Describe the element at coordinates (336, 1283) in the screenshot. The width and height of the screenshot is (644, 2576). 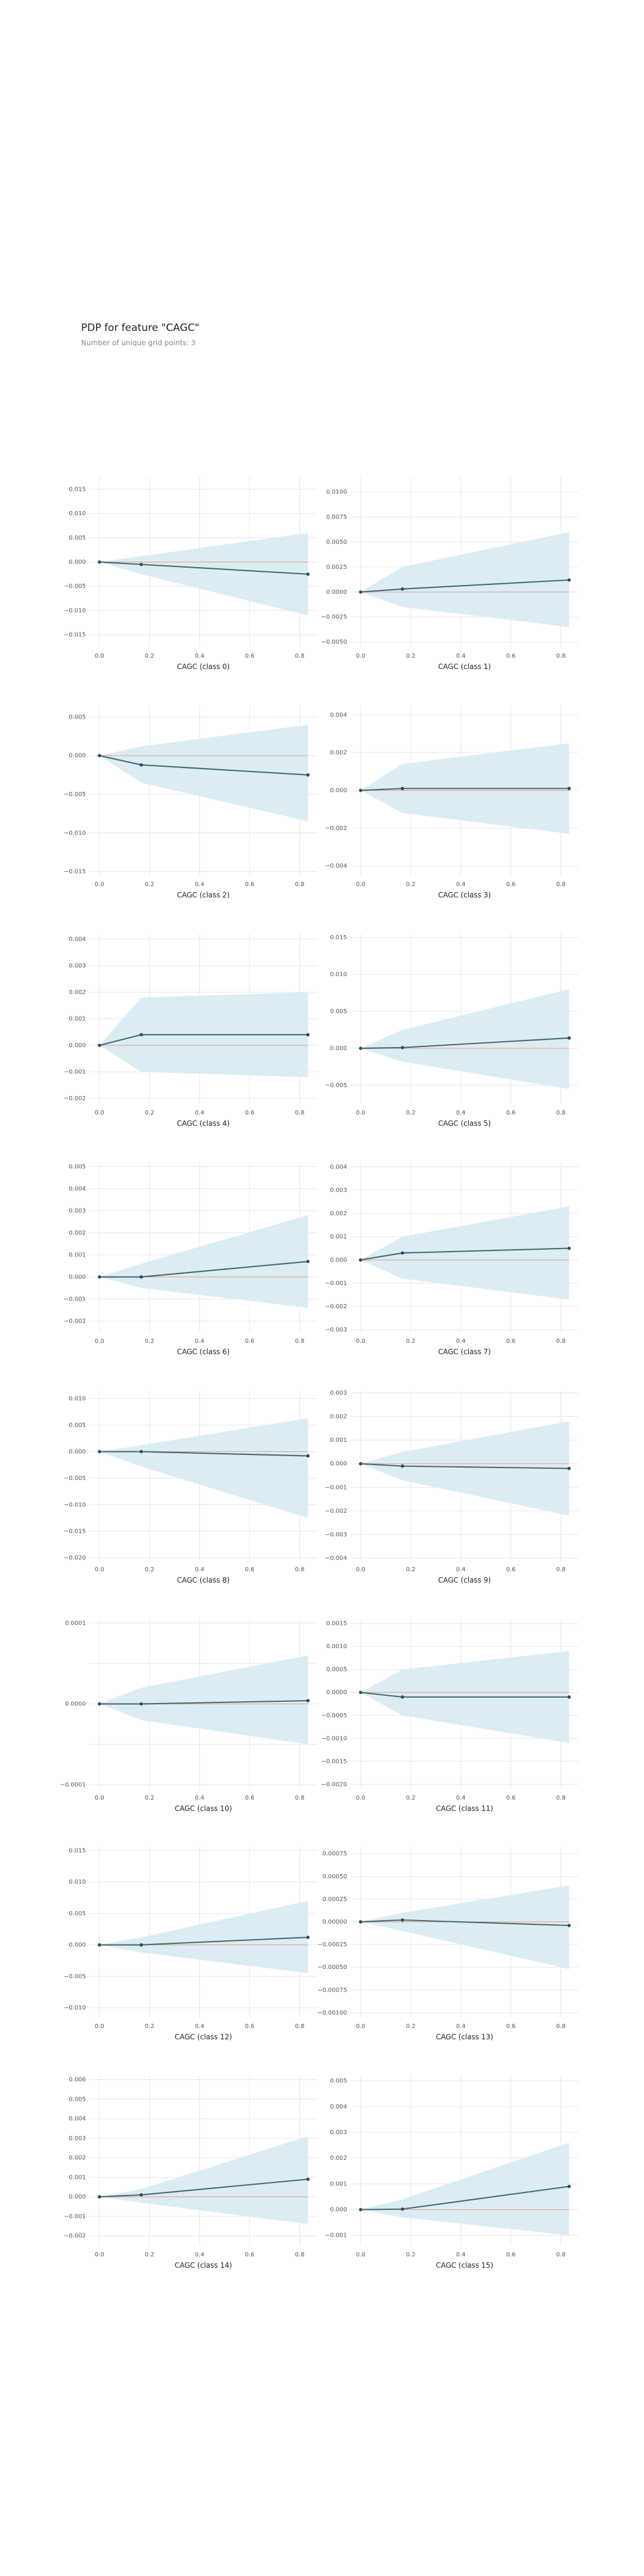
I see `y-tick-label: −0.001` at that location.